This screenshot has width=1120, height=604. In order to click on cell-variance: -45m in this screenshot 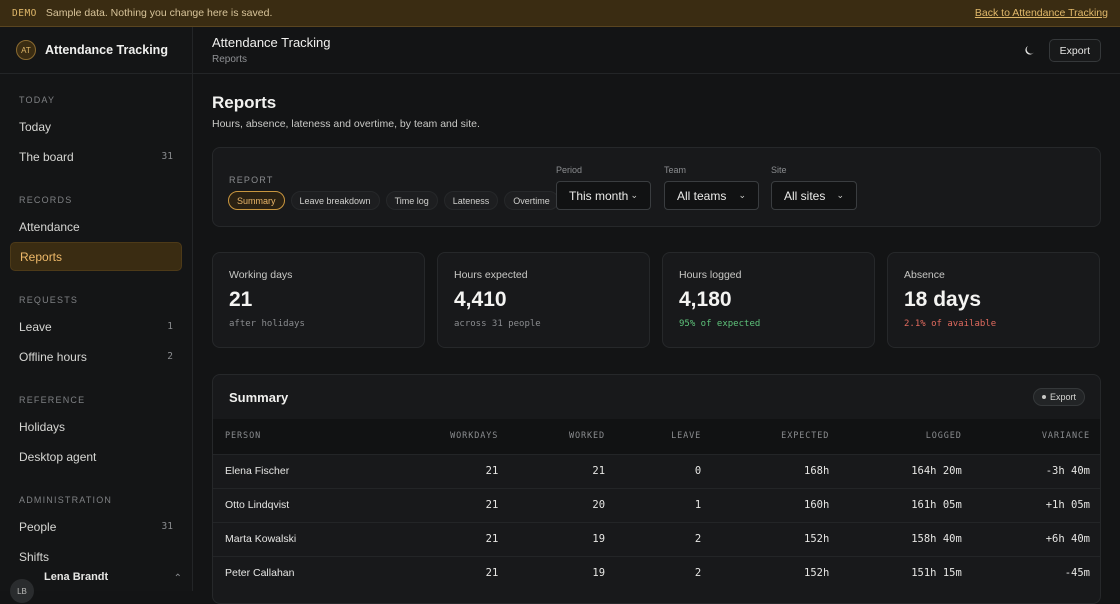, I will do `click(1077, 573)`.